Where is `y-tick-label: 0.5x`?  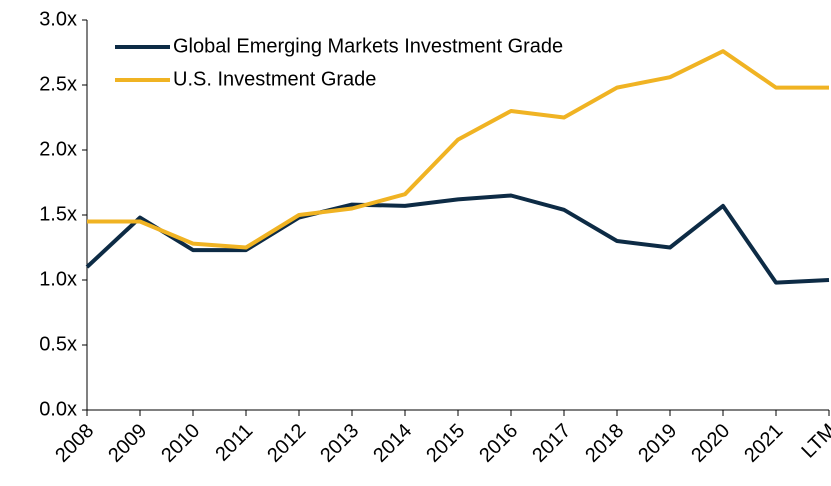
y-tick-label: 0.5x is located at coordinates (58, 344).